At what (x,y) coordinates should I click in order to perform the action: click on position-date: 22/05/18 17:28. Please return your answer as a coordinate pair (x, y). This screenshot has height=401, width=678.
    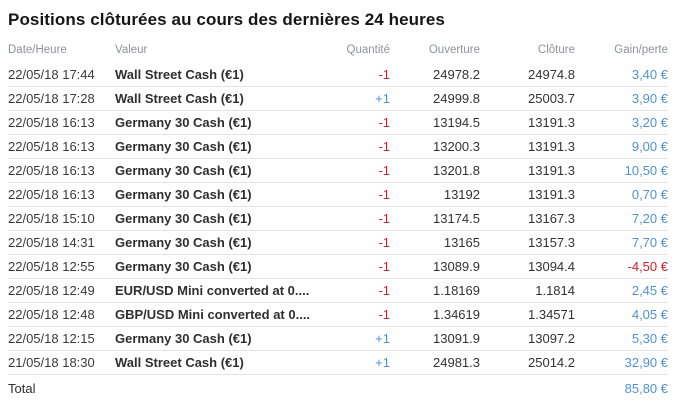
    Looking at the image, I should click on (61, 98).